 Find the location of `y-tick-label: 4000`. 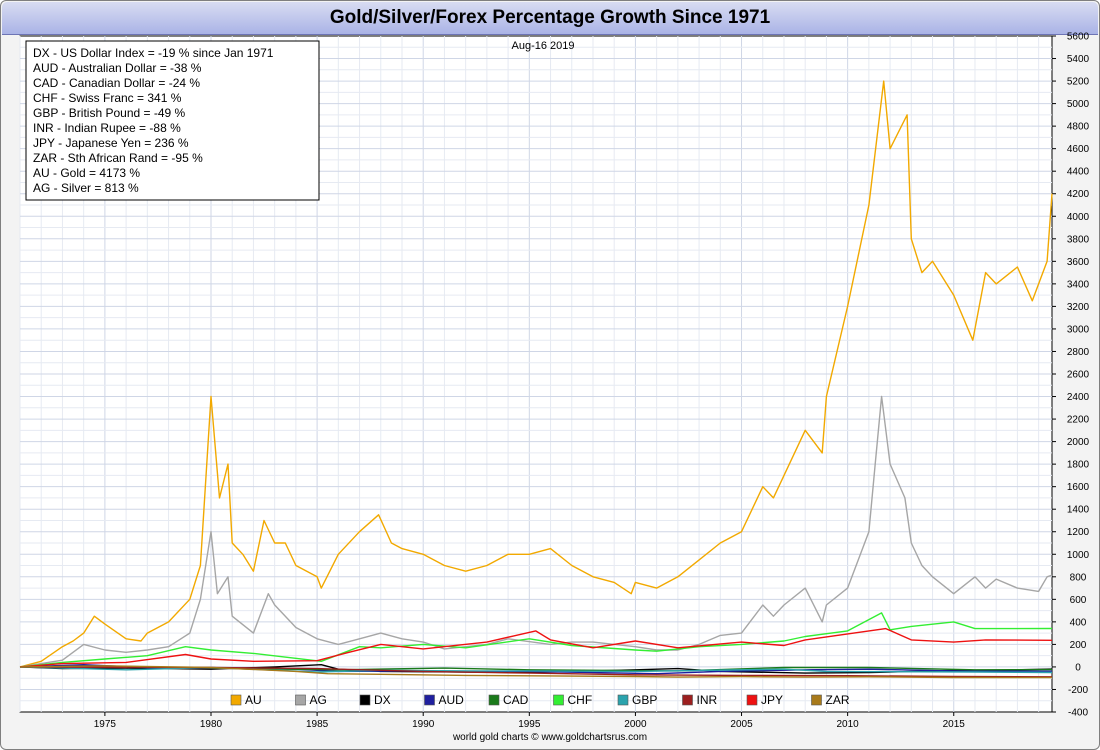

y-tick-label: 4000 is located at coordinates (1078, 217).